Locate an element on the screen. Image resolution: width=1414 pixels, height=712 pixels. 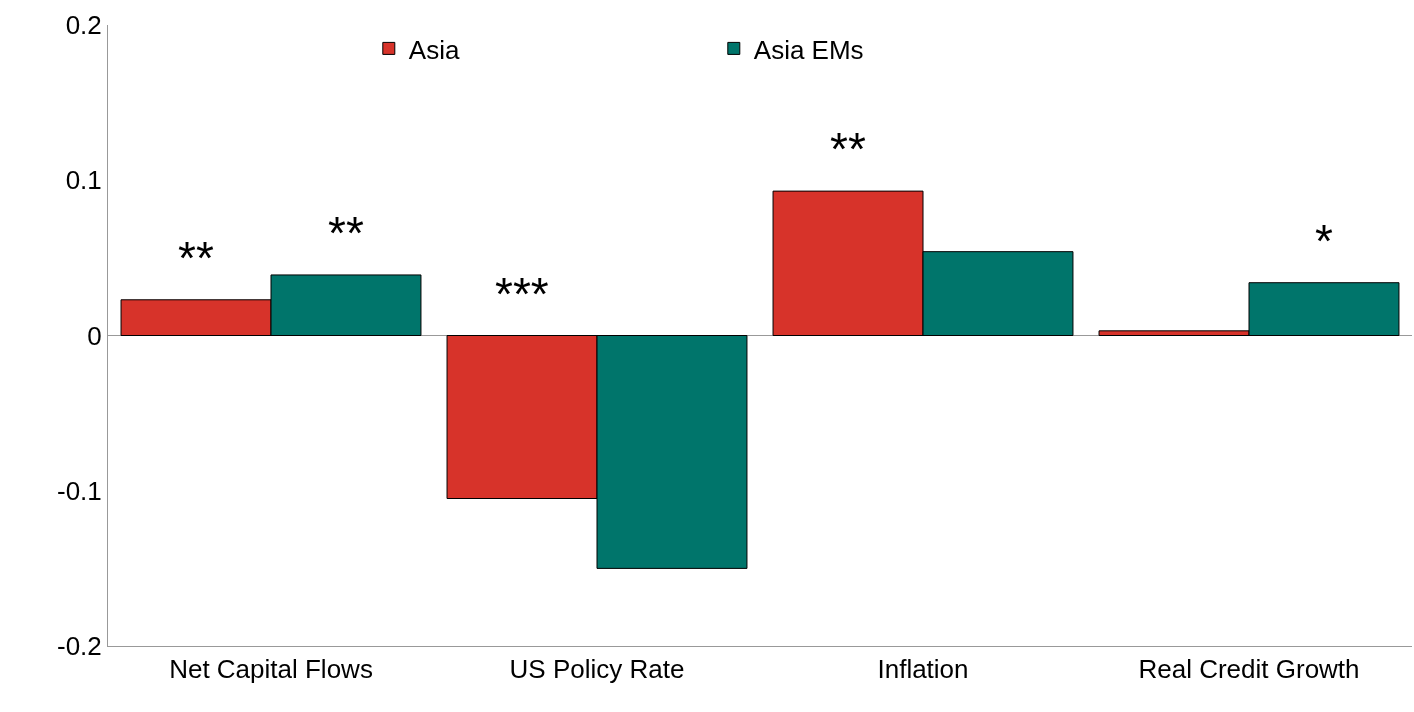
y-tick-label: 0 is located at coordinates (94, 335).